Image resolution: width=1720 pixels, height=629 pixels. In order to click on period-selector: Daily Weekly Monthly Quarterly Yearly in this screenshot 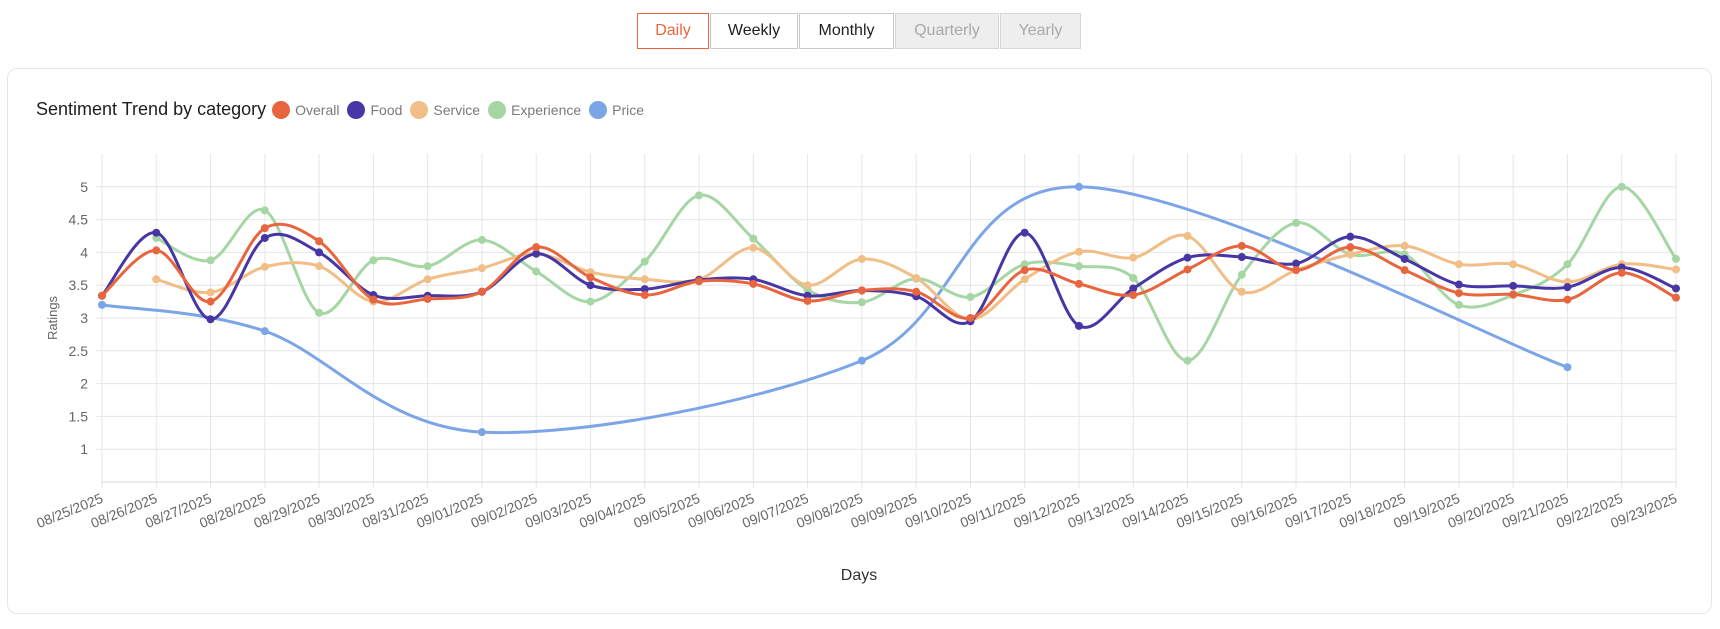, I will do `click(859, 31)`.